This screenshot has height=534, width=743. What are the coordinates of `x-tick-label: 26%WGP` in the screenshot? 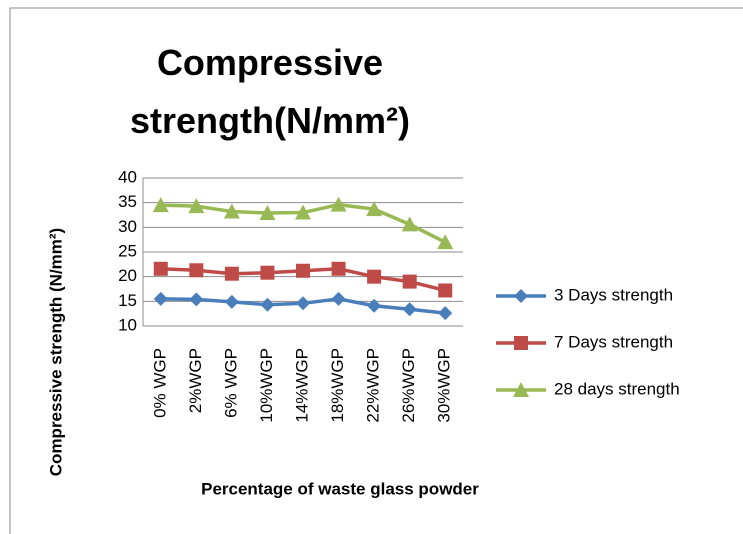 It's located at (408, 385).